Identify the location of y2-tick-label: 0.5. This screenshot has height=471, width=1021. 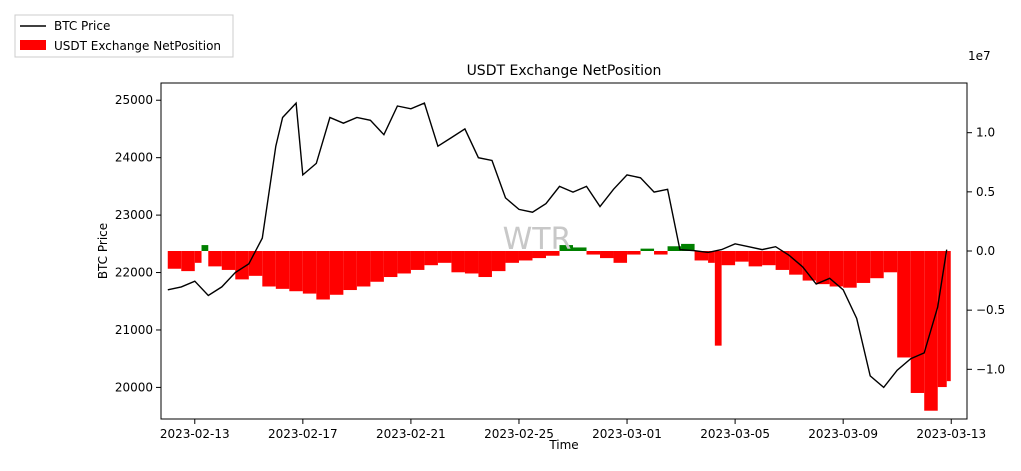
(985, 192).